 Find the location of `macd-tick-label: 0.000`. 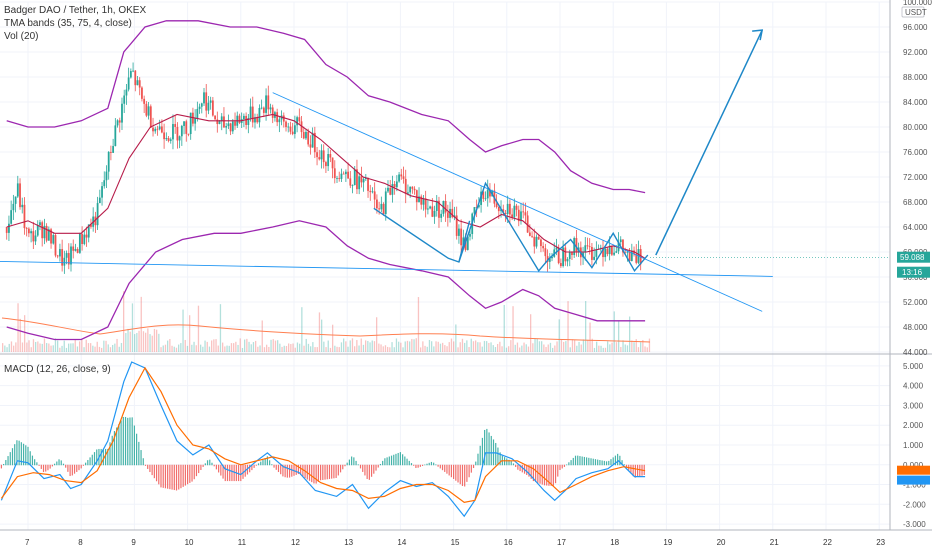

macd-tick-label: 0.000 is located at coordinates (913, 465).